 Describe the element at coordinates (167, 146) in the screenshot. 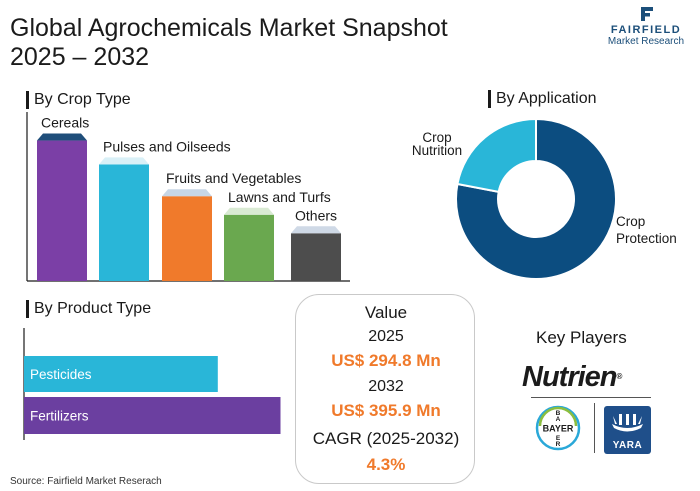

I see `crop-label-pulses-and-oilseeds: Pulses and Oilseeds` at that location.